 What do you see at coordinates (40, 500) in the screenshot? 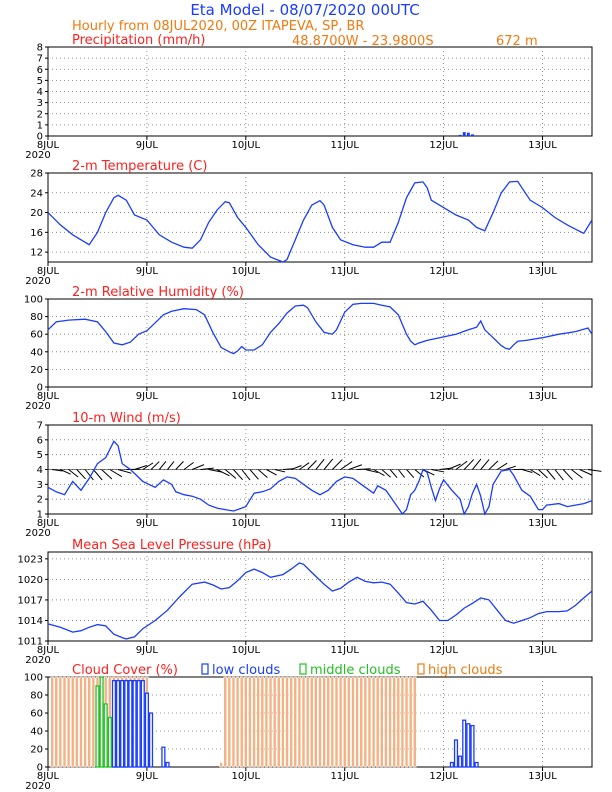
I see `y-tick-label: 2` at bounding box center [40, 500].